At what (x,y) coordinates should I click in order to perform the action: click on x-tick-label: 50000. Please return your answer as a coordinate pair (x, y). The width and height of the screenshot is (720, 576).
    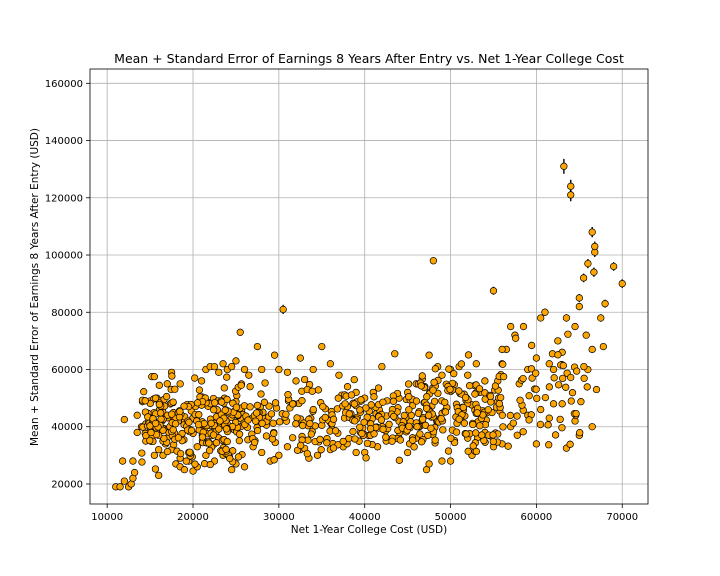
    Looking at the image, I should click on (451, 517).